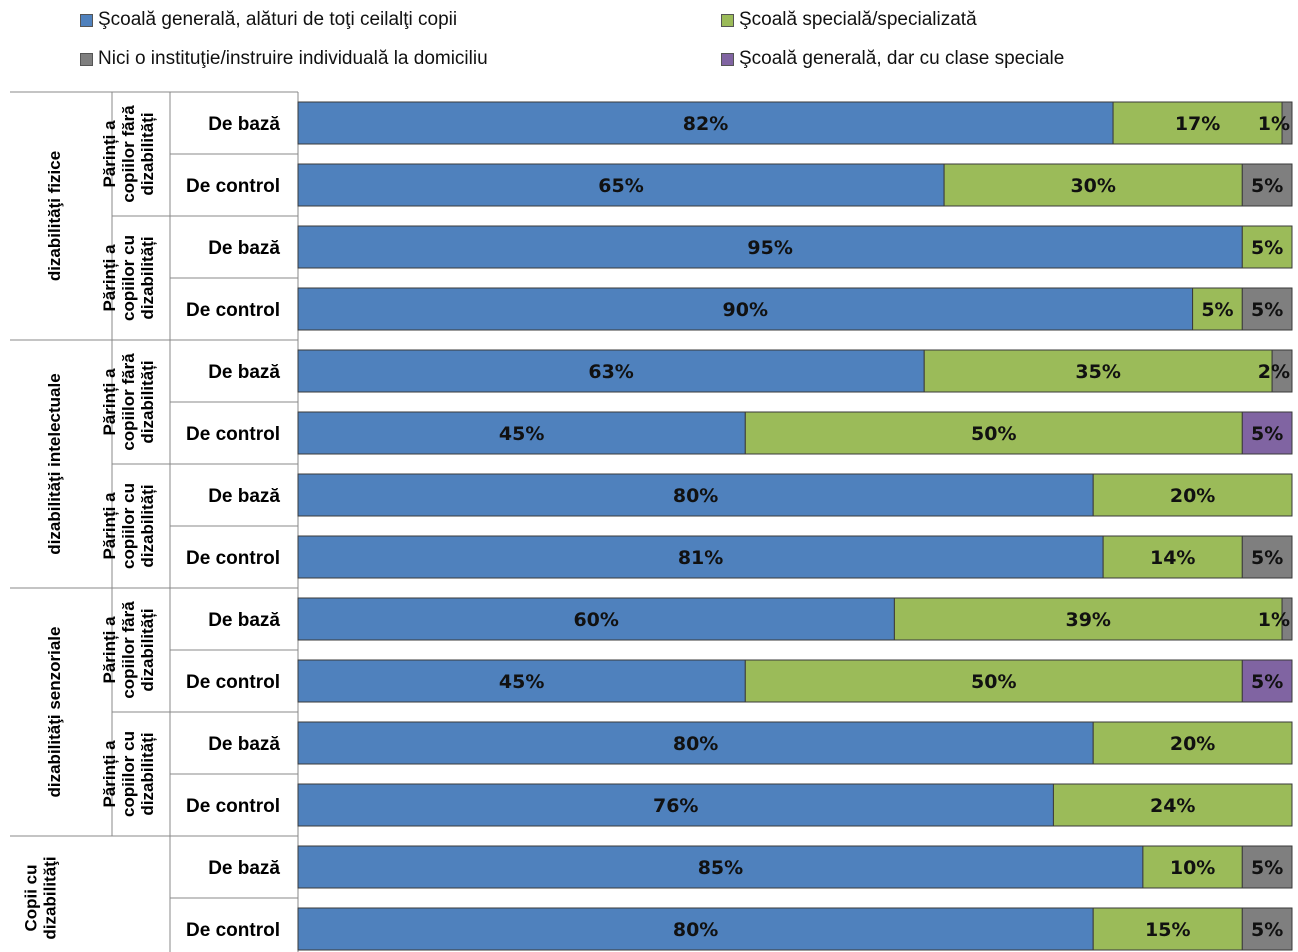  What do you see at coordinates (1092, 186) in the screenshot?
I see `bar-value-label: 30%` at bounding box center [1092, 186].